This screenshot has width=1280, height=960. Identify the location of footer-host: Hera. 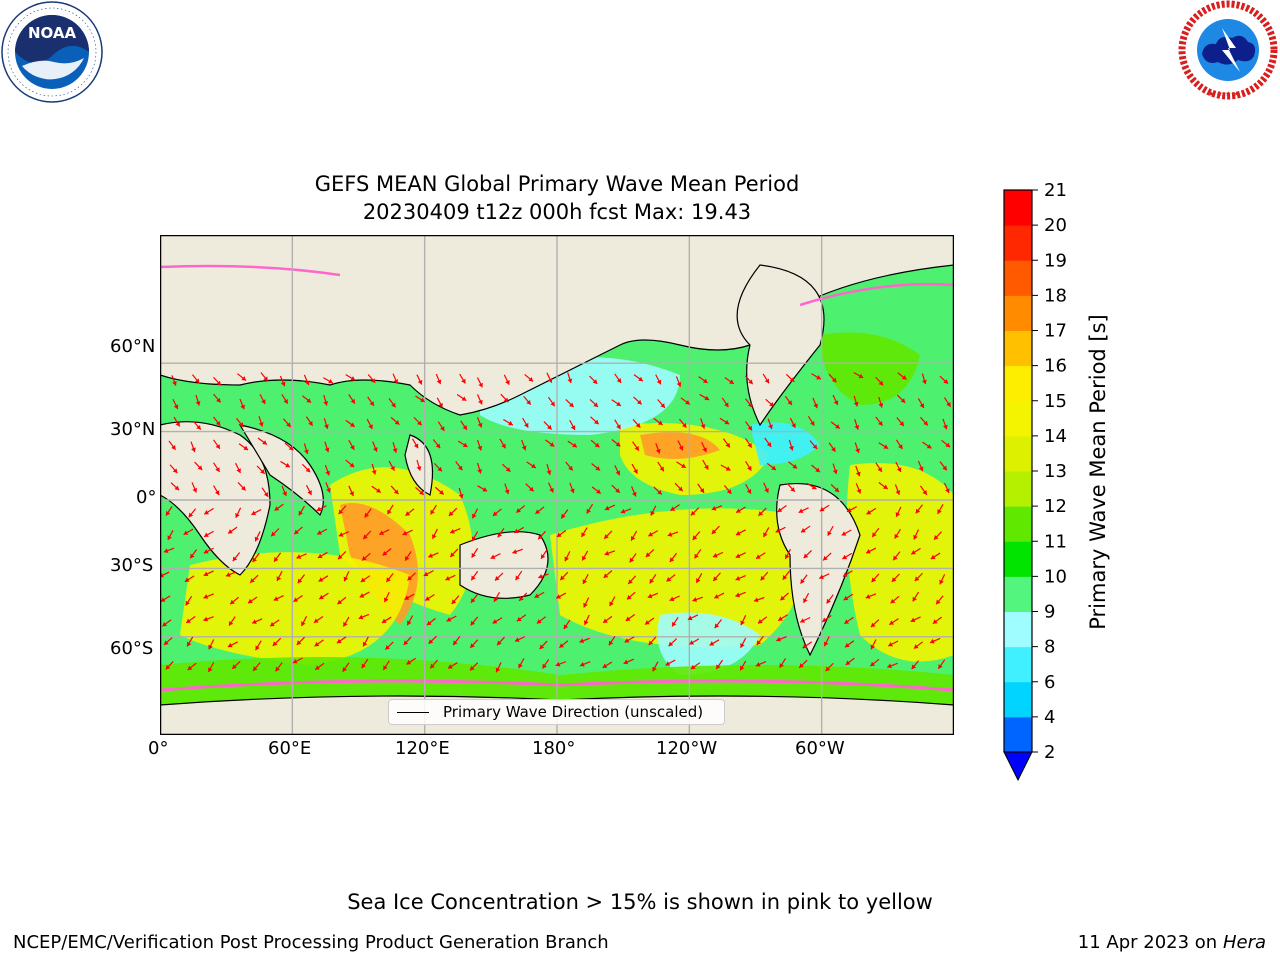
(1244, 942).